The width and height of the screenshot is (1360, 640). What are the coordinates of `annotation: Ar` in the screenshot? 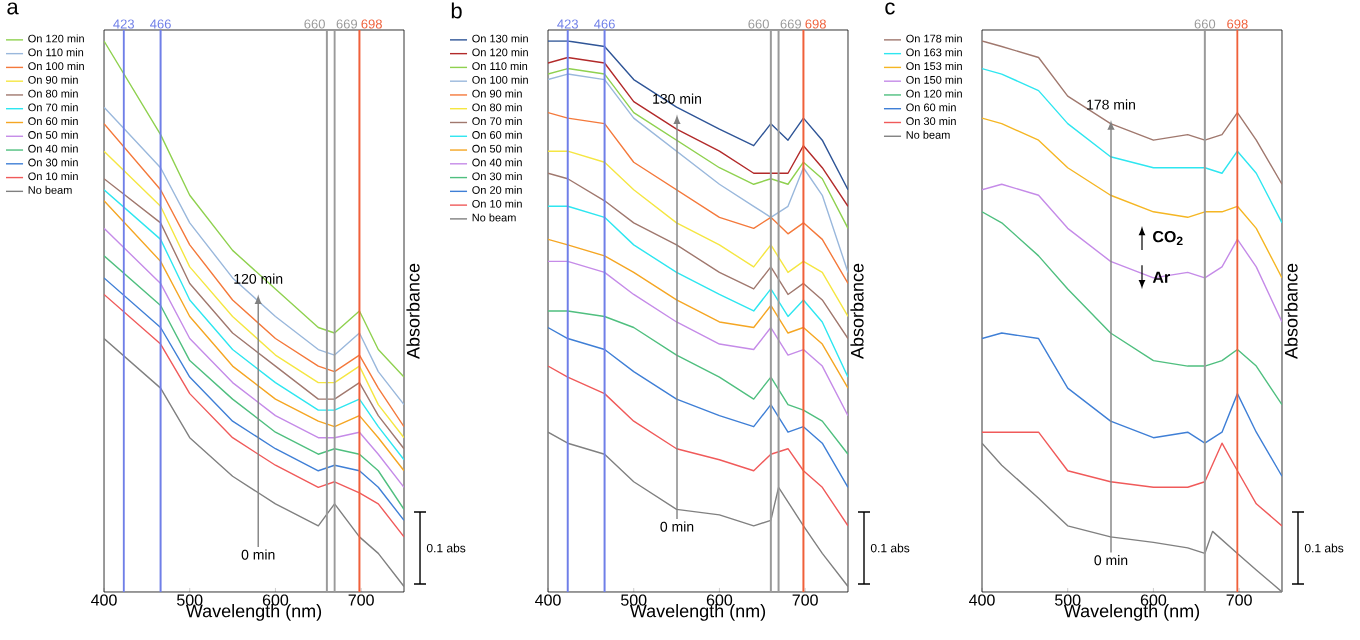 It's located at (1161, 277).